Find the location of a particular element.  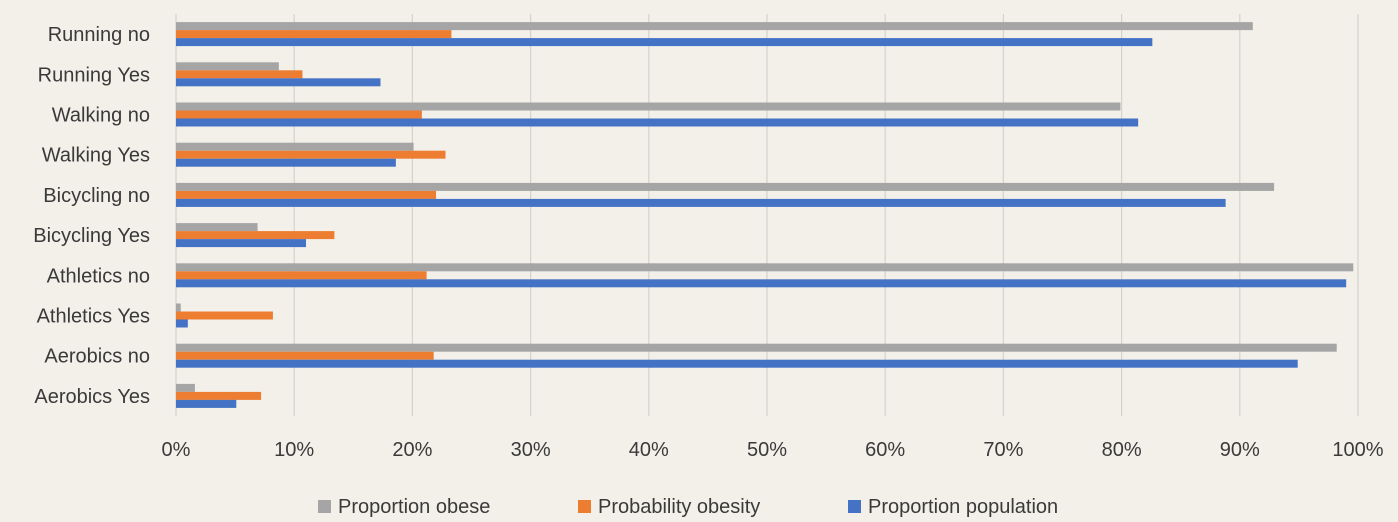

x-tick-label: 100% is located at coordinates (1357, 450).